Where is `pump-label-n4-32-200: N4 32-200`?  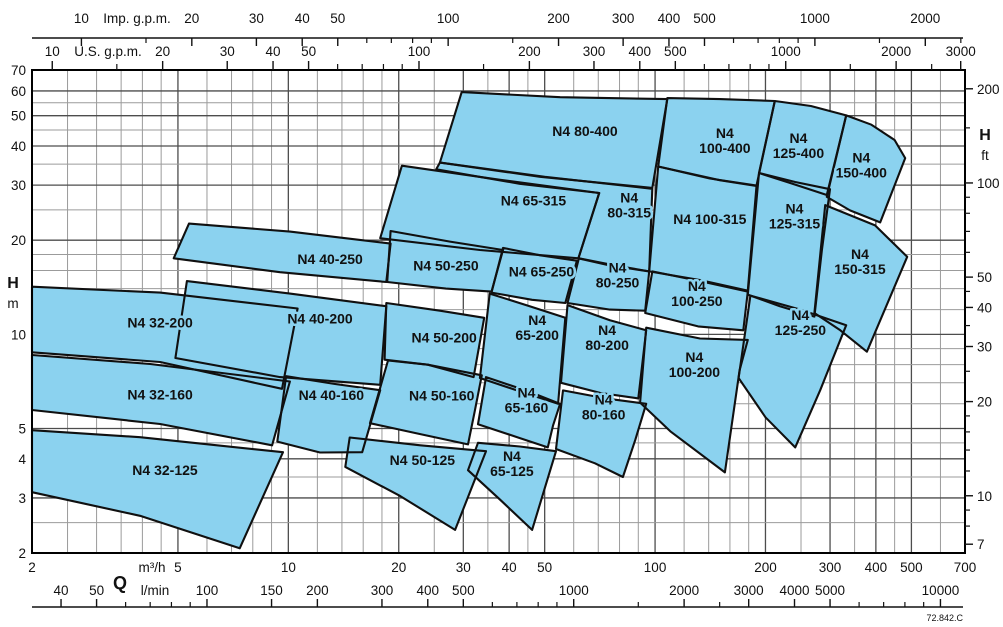
pump-label-n4-32-200: N4 32-200 is located at coordinates (160, 323).